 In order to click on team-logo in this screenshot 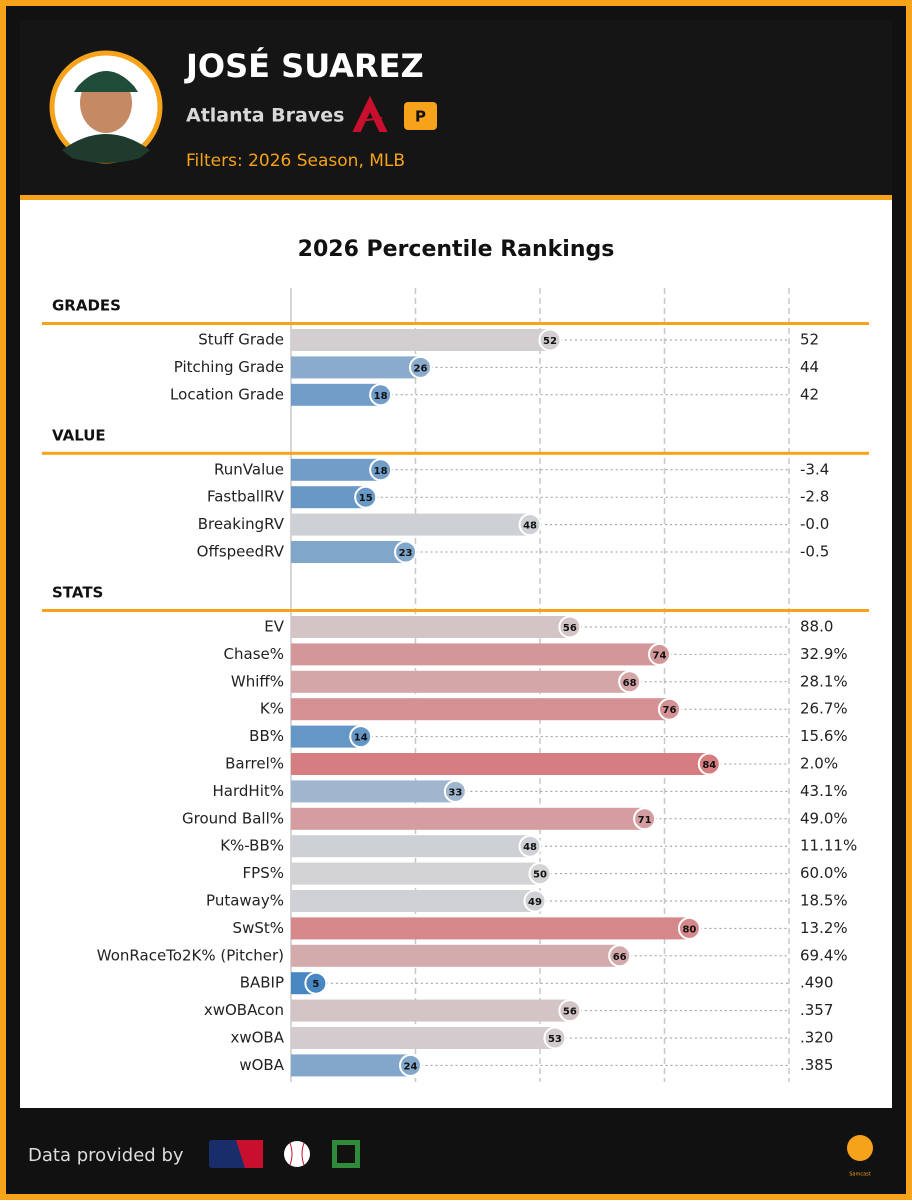, I will do `click(370, 113)`.